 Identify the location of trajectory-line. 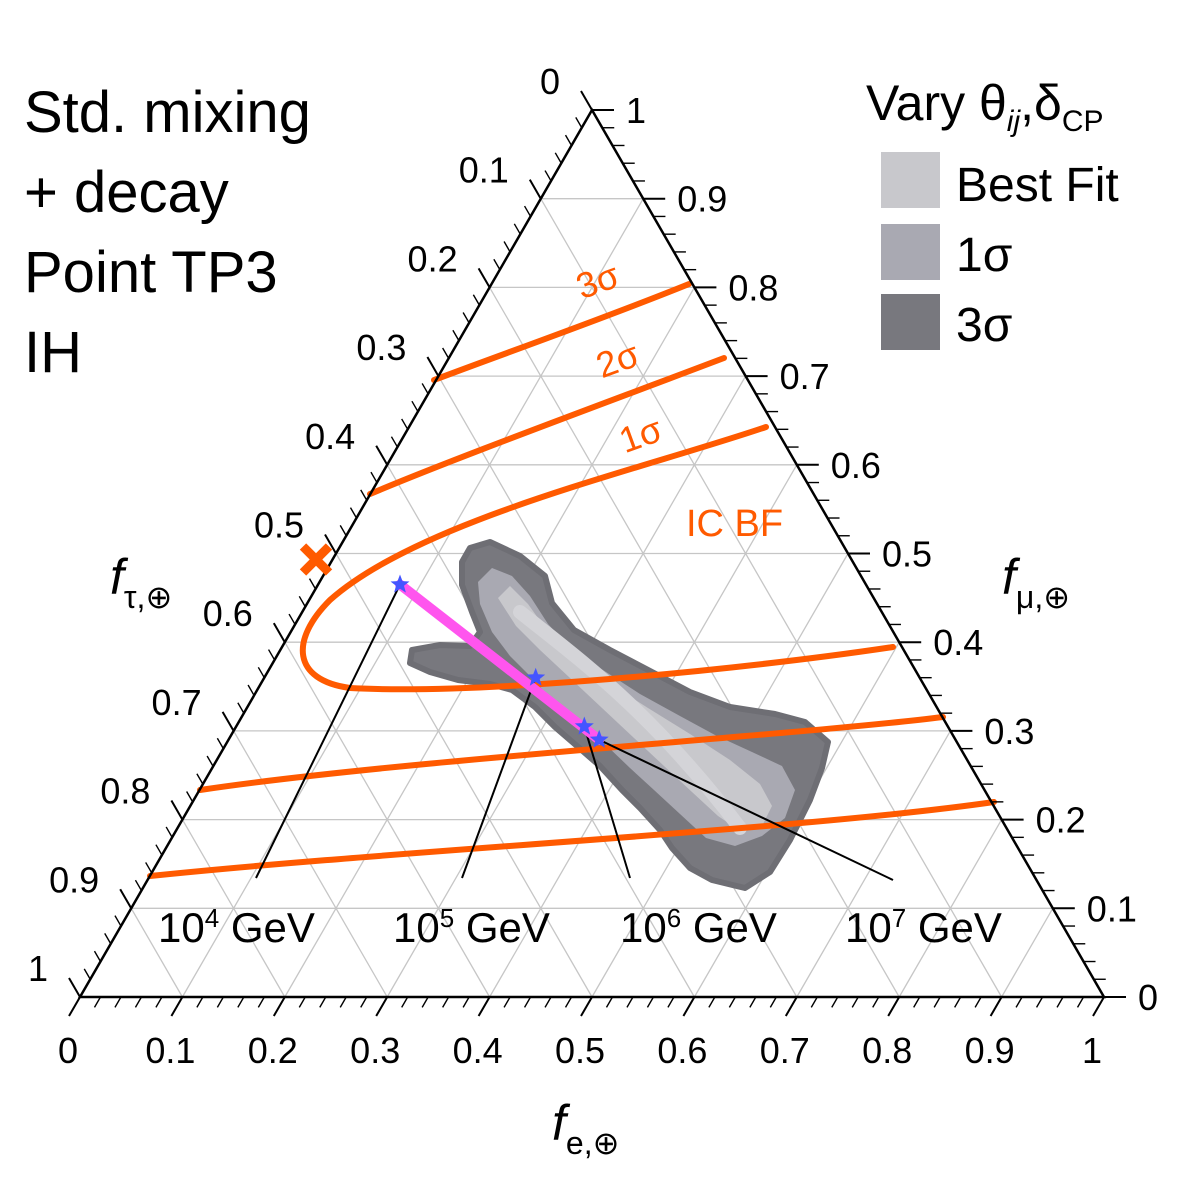
(500, 662).